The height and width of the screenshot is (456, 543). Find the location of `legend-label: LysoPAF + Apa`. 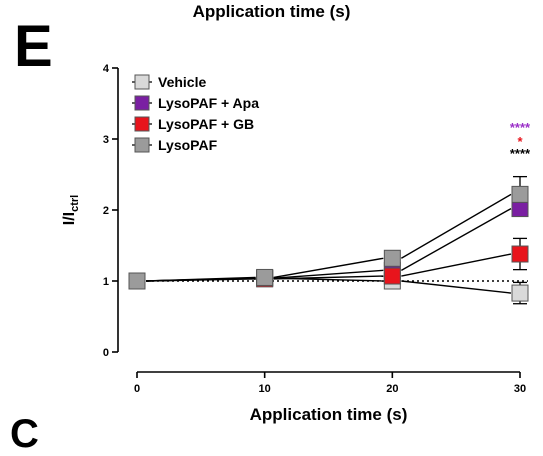

legend-label: LysoPAF + Apa is located at coordinates (208, 103).